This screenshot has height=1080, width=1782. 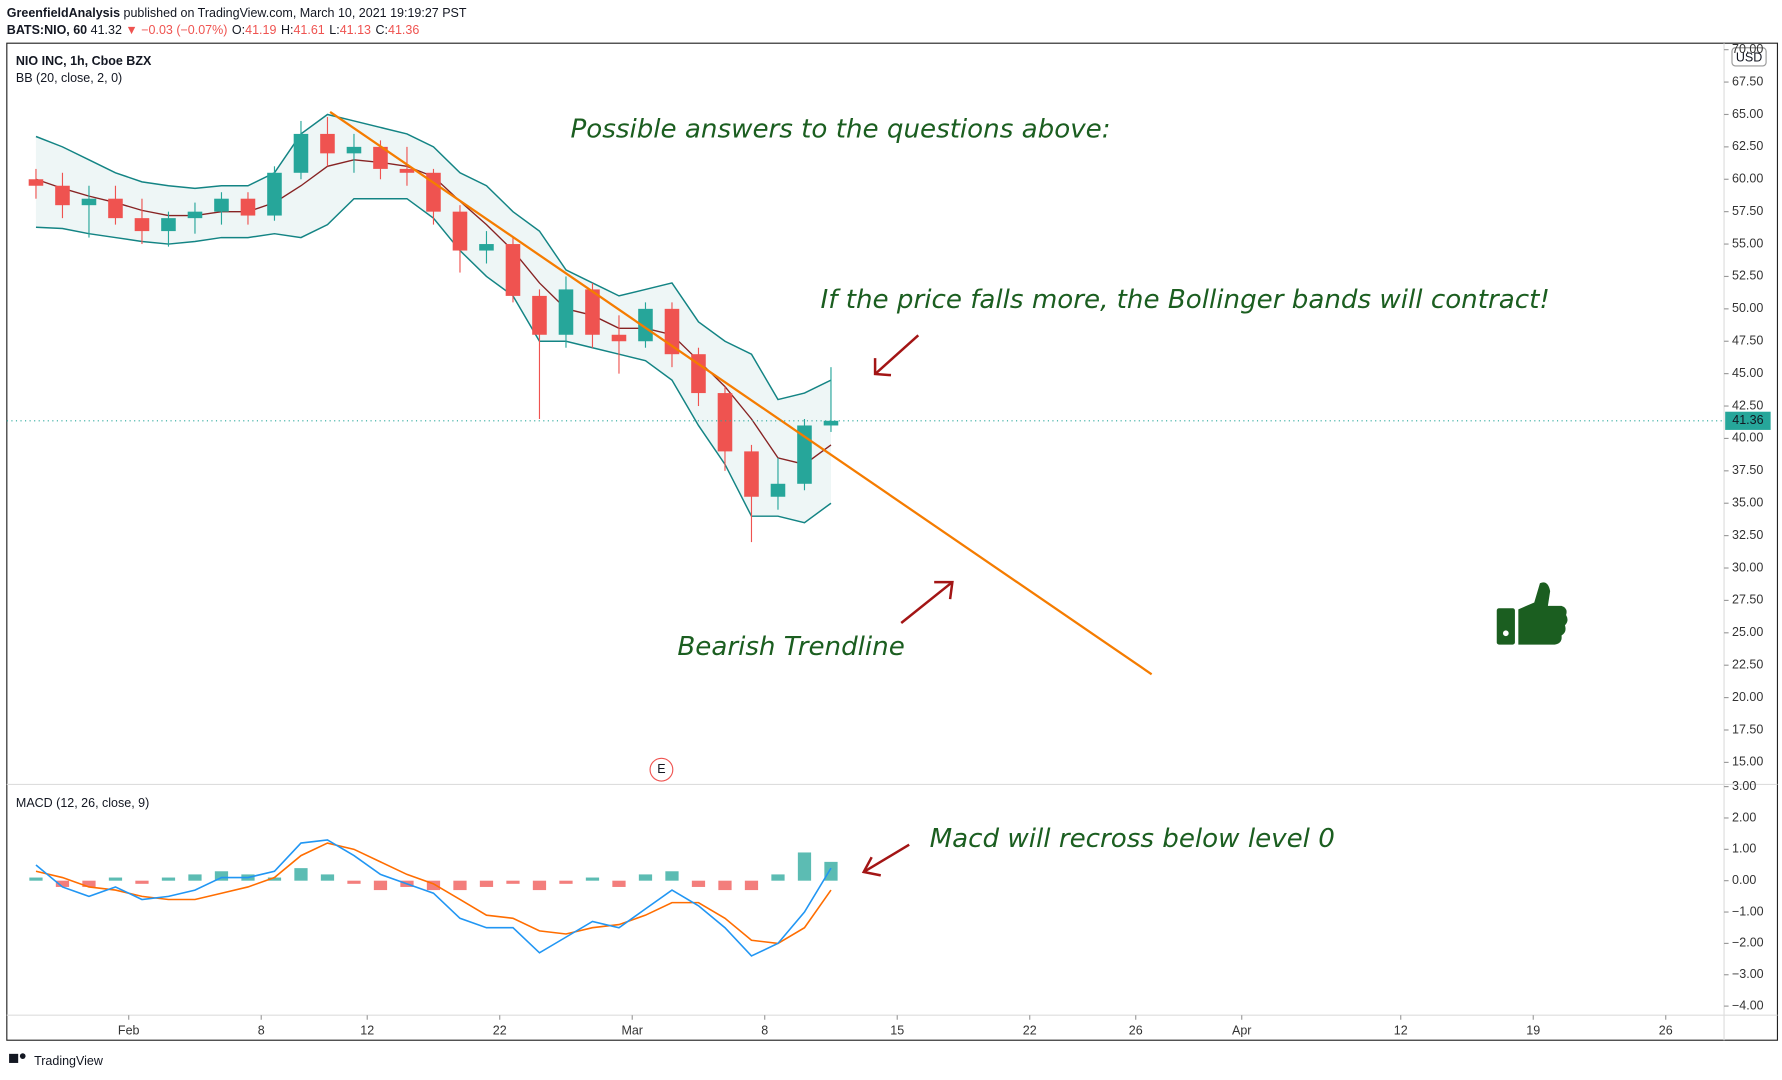 I want to click on ohlc-key: H:, so click(x=287, y=30).